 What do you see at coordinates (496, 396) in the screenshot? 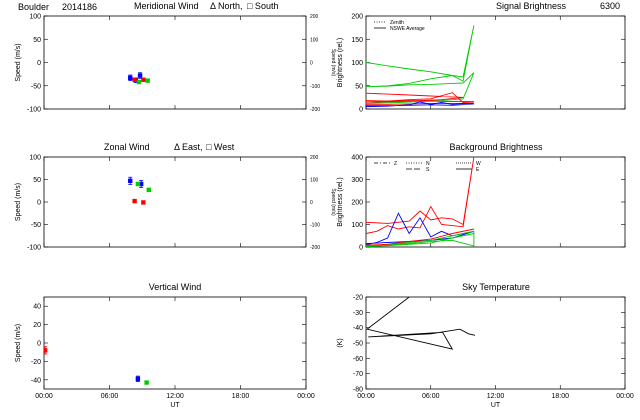
I see `x-tick-label: 12:00` at bounding box center [496, 396].